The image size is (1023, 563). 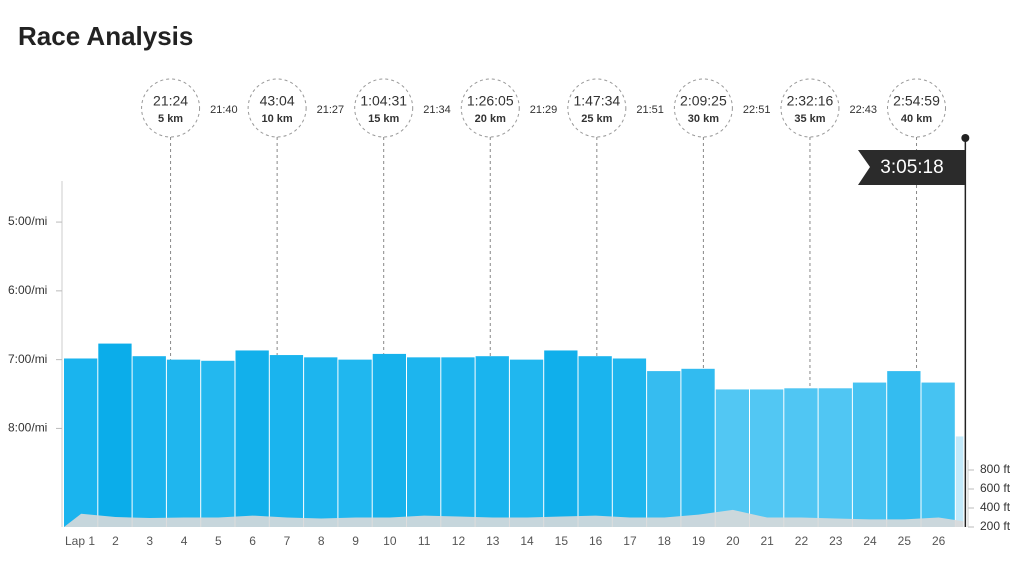 I want to click on split-time: 2:54:59, so click(x=916, y=101).